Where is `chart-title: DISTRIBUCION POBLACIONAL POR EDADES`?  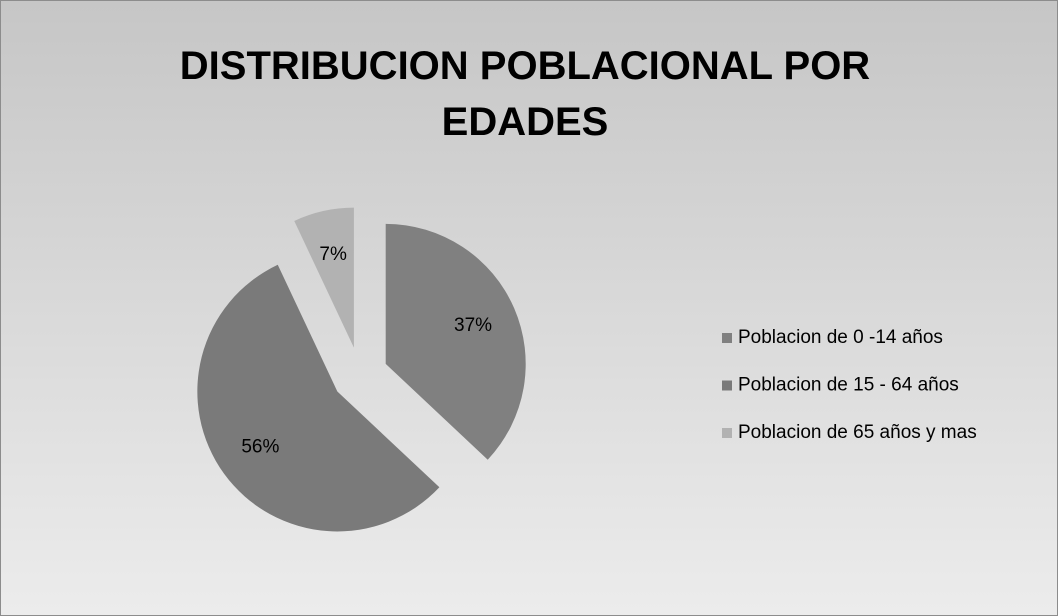 chart-title: DISTRIBUCION POBLACIONAL POR EDADES is located at coordinates (525, 94).